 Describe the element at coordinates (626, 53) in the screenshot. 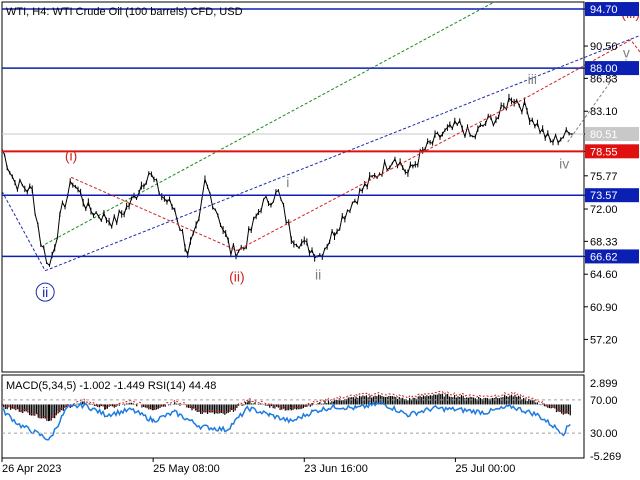

I see `wave-label: v` at that location.